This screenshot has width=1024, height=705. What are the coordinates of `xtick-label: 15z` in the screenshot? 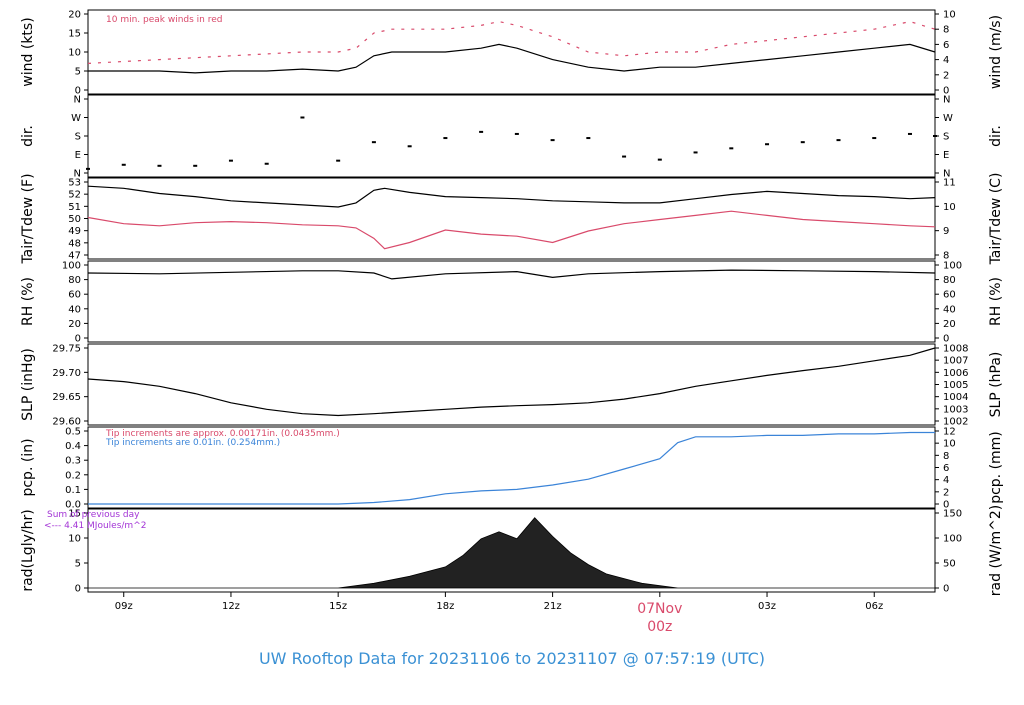 It's located at (338, 606).